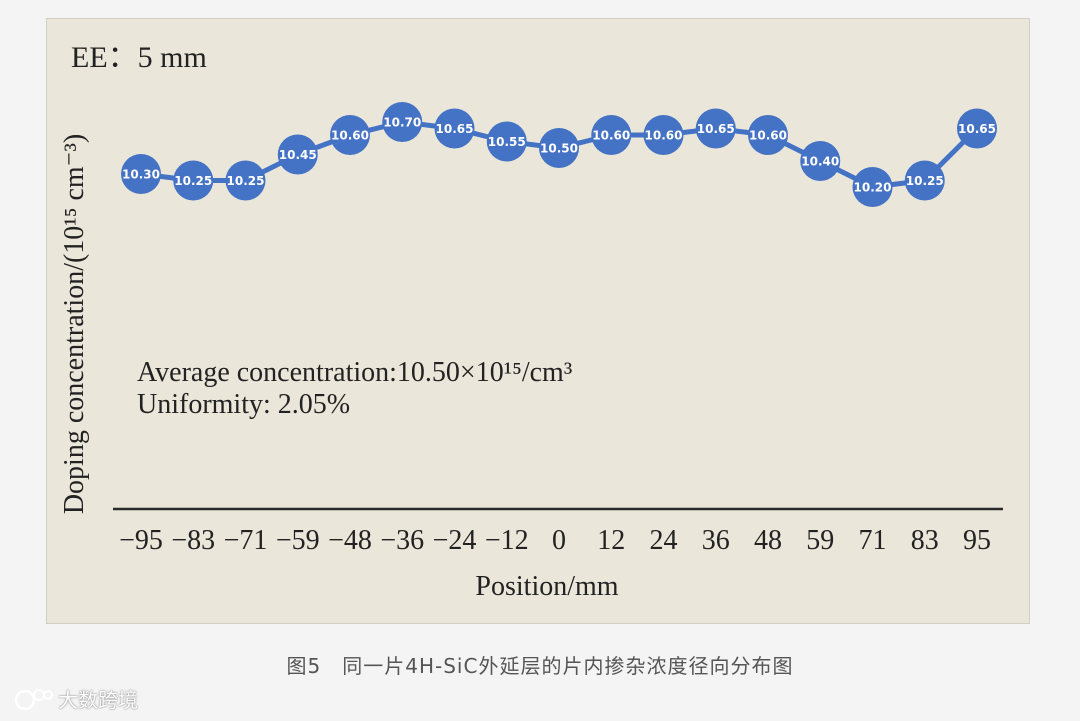  What do you see at coordinates (74, 324) in the screenshot?
I see `y-axis-label: Doping concentration/(10¹⁵ cm⁻³)` at bounding box center [74, 324].